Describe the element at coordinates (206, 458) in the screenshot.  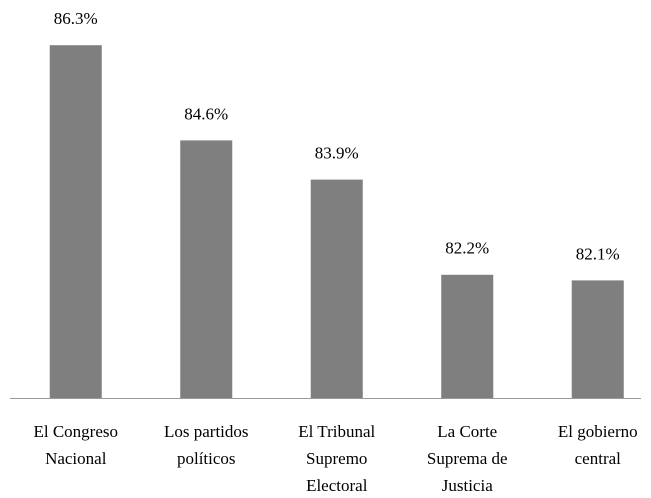
I see `x-tick-label: políticos` at that location.